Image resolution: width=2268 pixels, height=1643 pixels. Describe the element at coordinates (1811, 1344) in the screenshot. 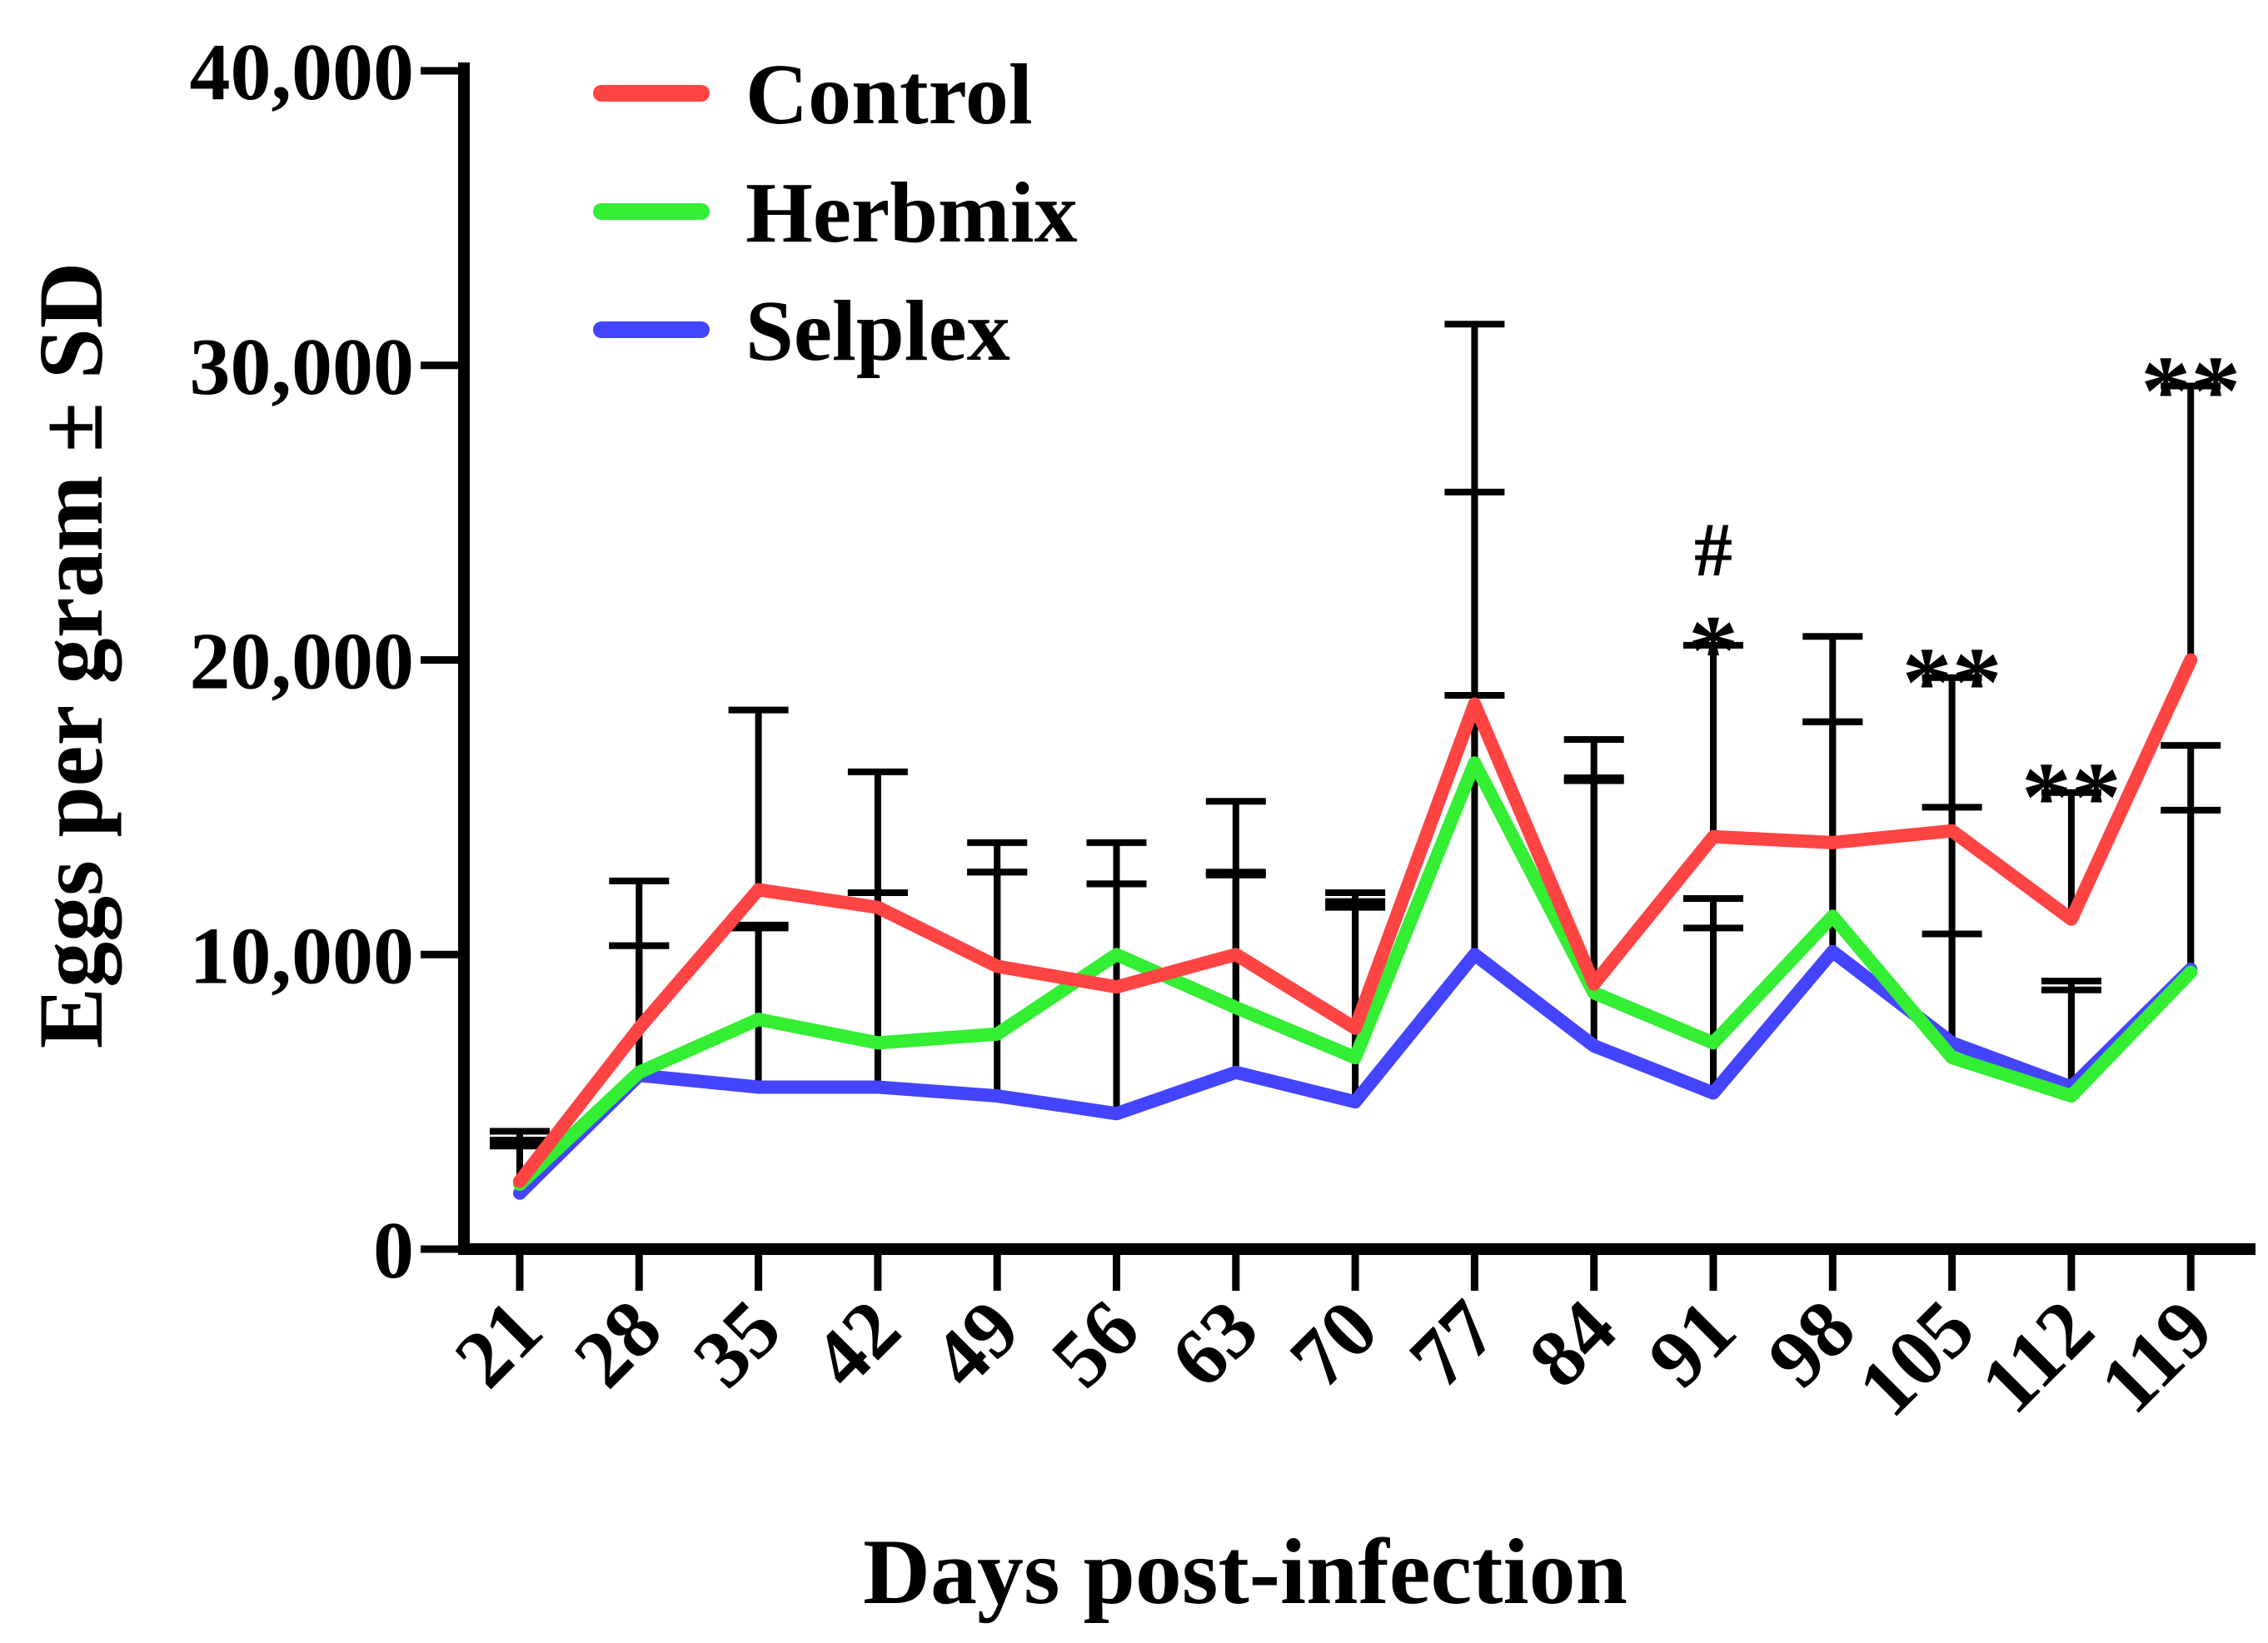

I see `x-tick-label: 98` at that location.